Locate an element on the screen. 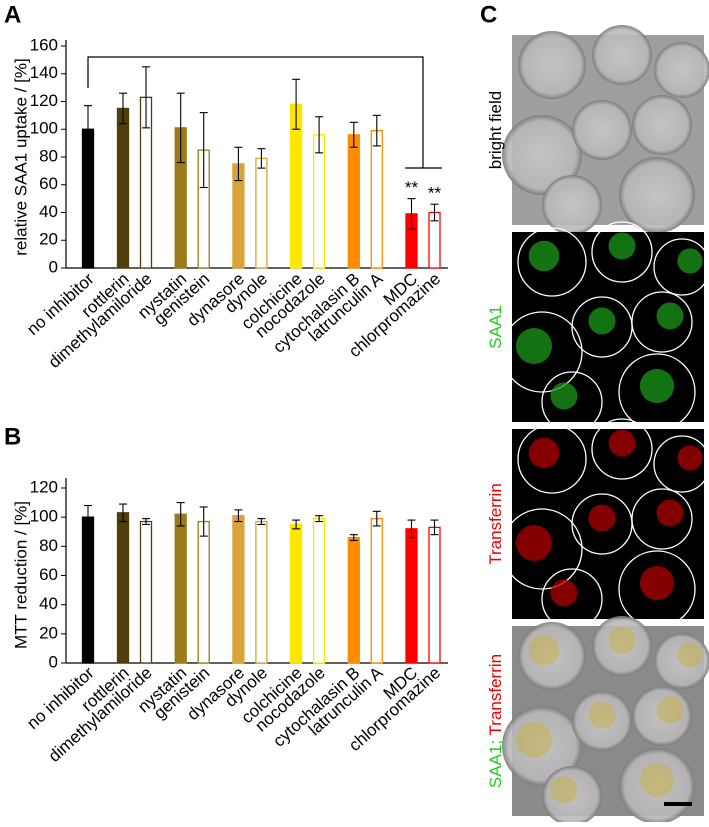 This screenshot has width=709, height=827. label-part: SAA1; is located at coordinates (495, 761).